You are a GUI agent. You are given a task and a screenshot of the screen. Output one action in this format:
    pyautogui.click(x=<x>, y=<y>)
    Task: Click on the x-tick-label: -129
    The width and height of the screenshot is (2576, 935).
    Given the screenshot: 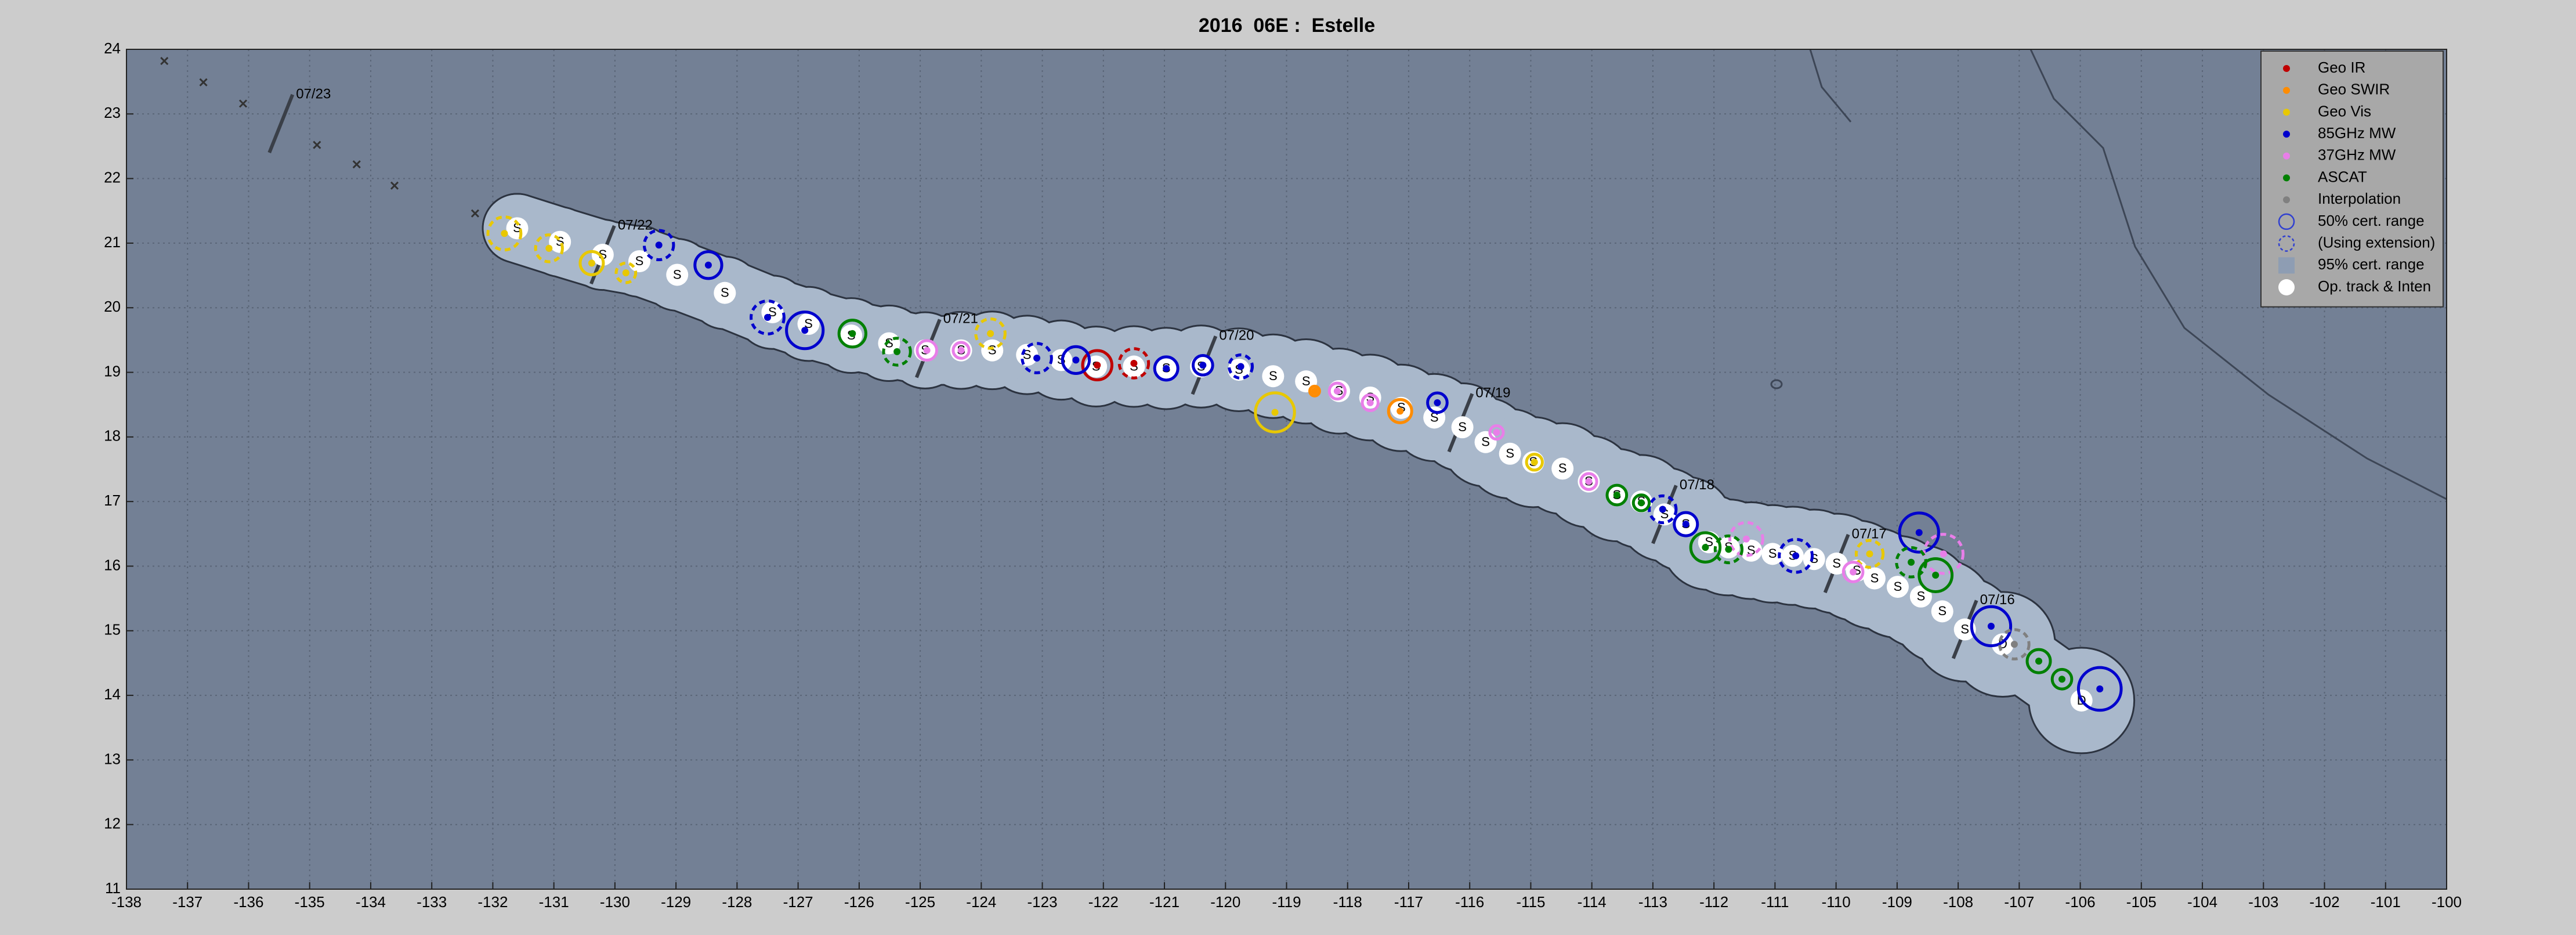 What is the action you would take?
    pyautogui.click(x=676, y=902)
    